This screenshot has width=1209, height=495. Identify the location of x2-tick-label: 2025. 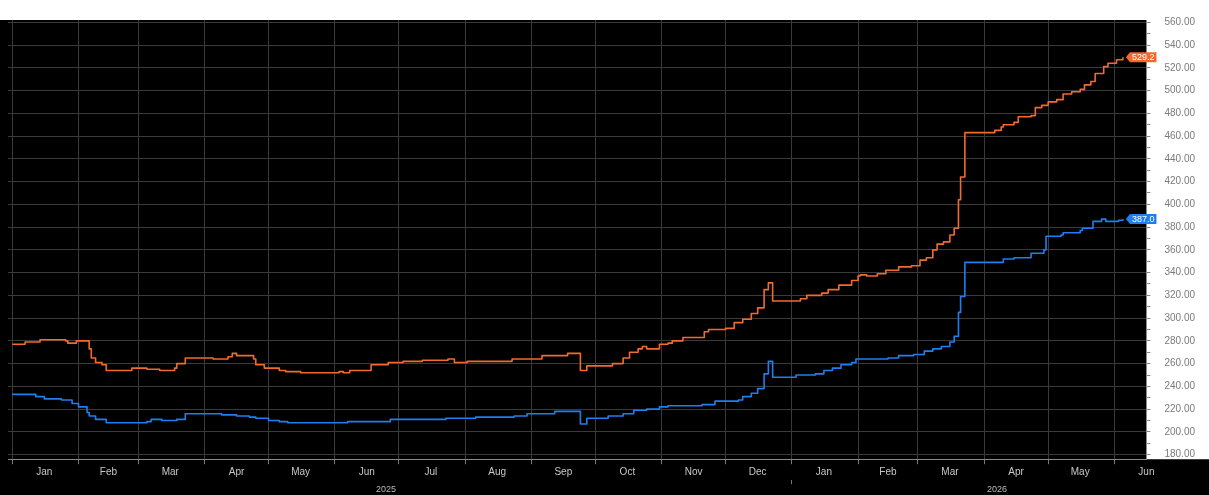
(386, 489).